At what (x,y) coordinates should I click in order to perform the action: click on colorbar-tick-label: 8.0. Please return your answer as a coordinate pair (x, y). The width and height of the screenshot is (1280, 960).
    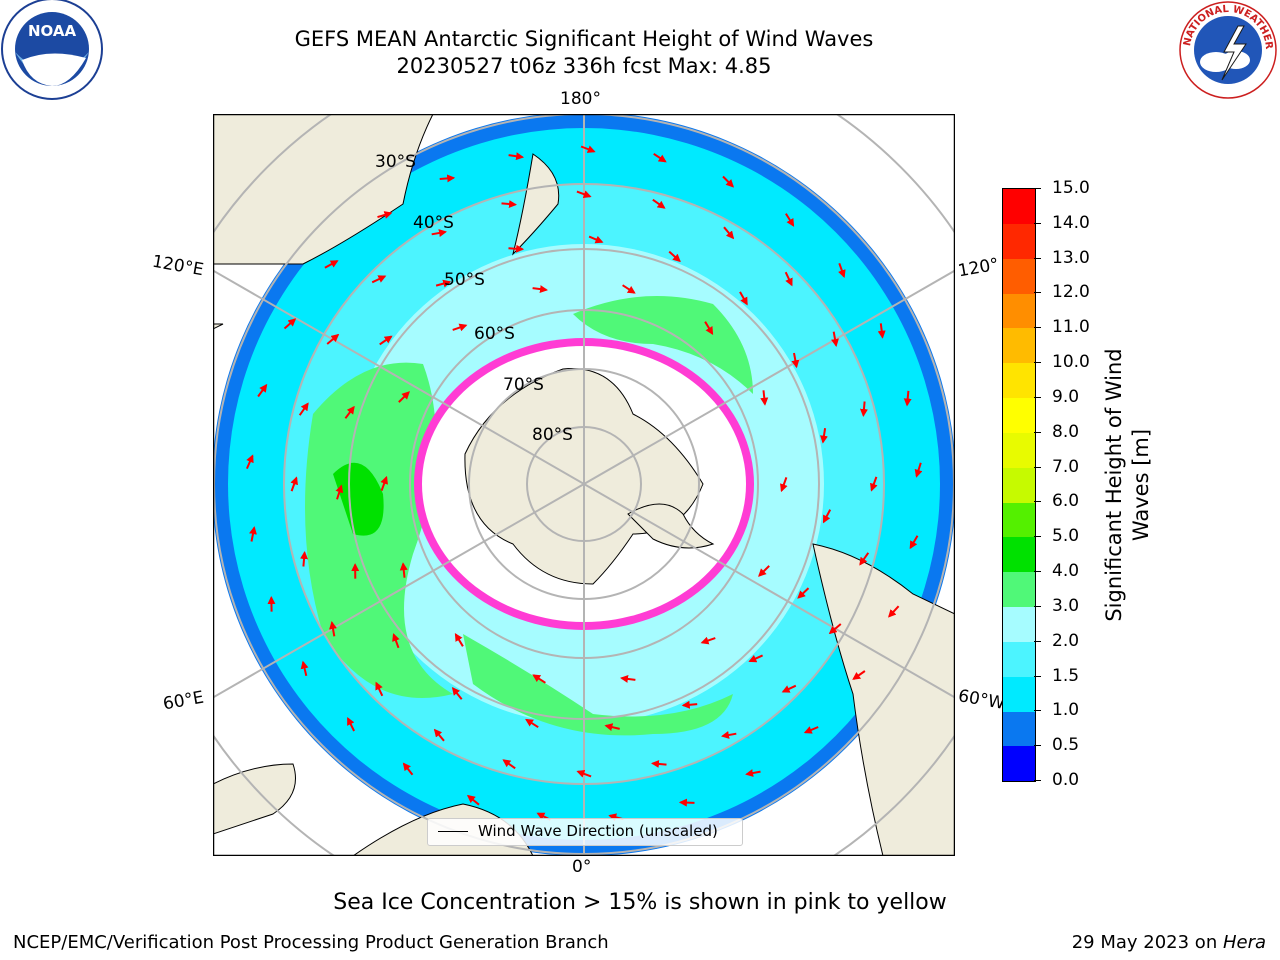
    Looking at the image, I should click on (1066, 431).